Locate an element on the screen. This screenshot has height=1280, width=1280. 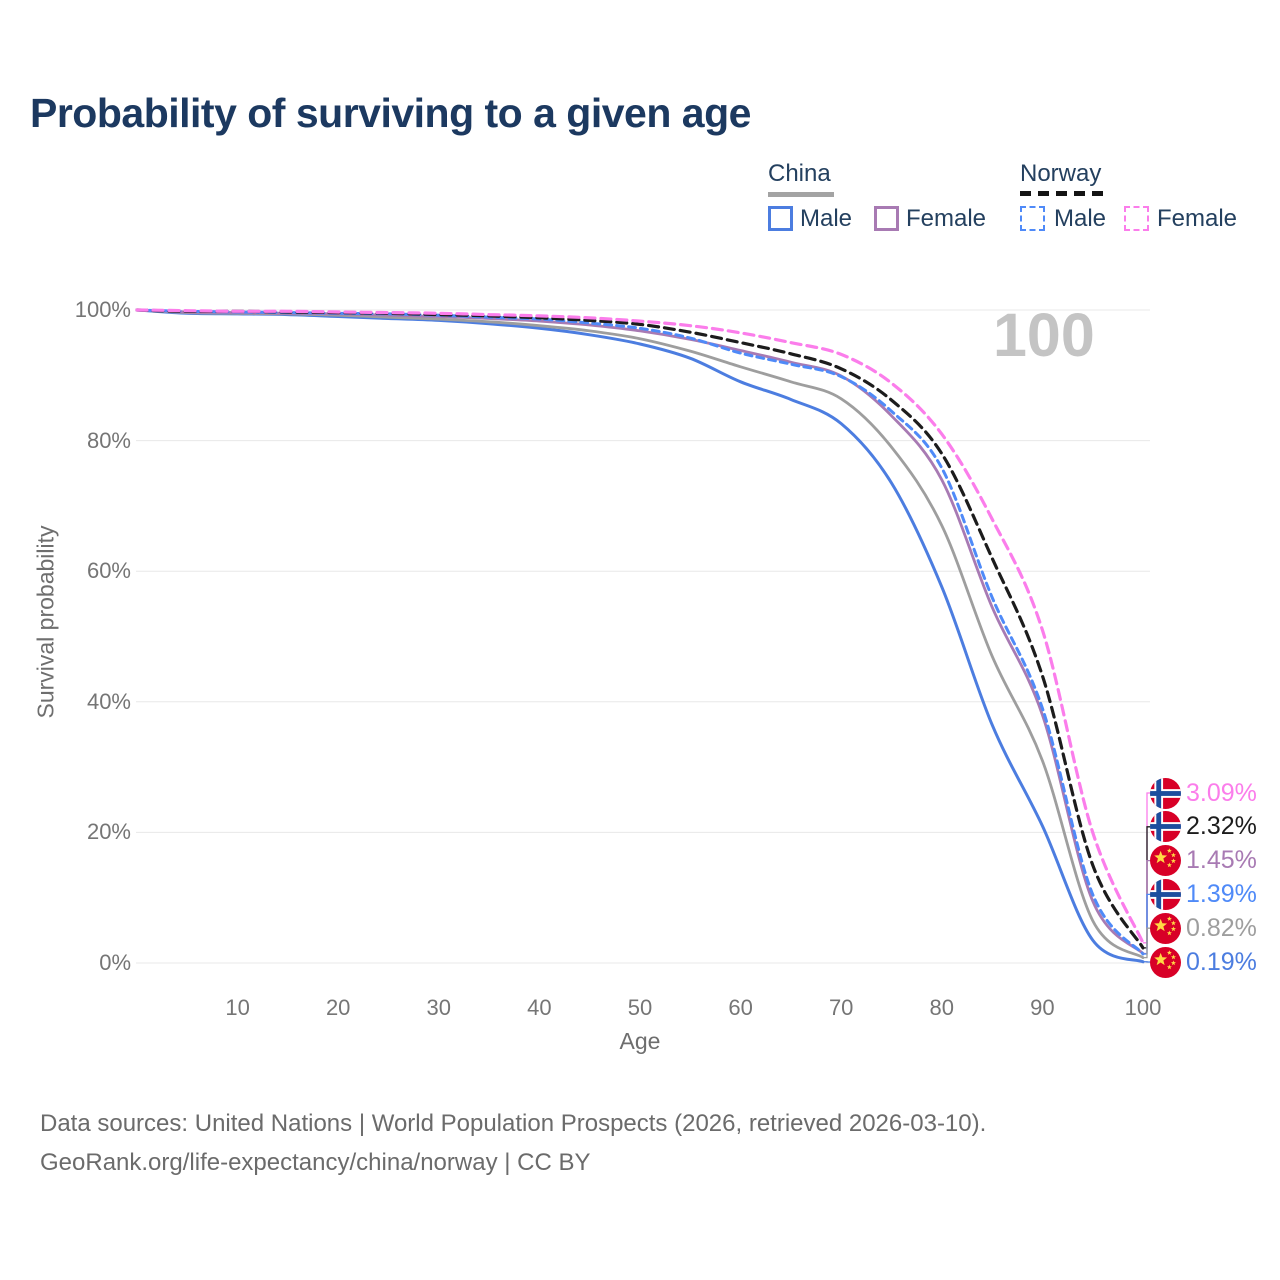
end-value-china-total: 0.82% is located at coordinates (1221, 927).